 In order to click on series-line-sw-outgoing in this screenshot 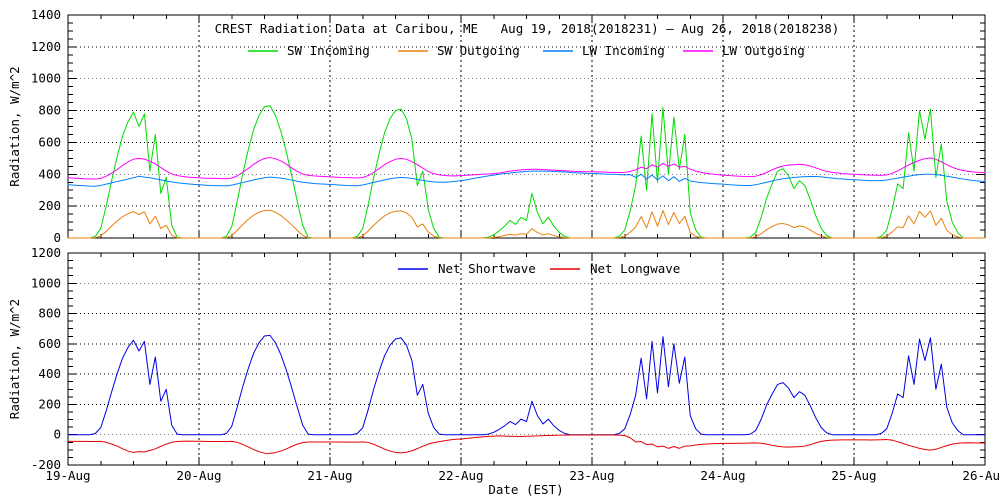, I will do `click(526, 224)`.